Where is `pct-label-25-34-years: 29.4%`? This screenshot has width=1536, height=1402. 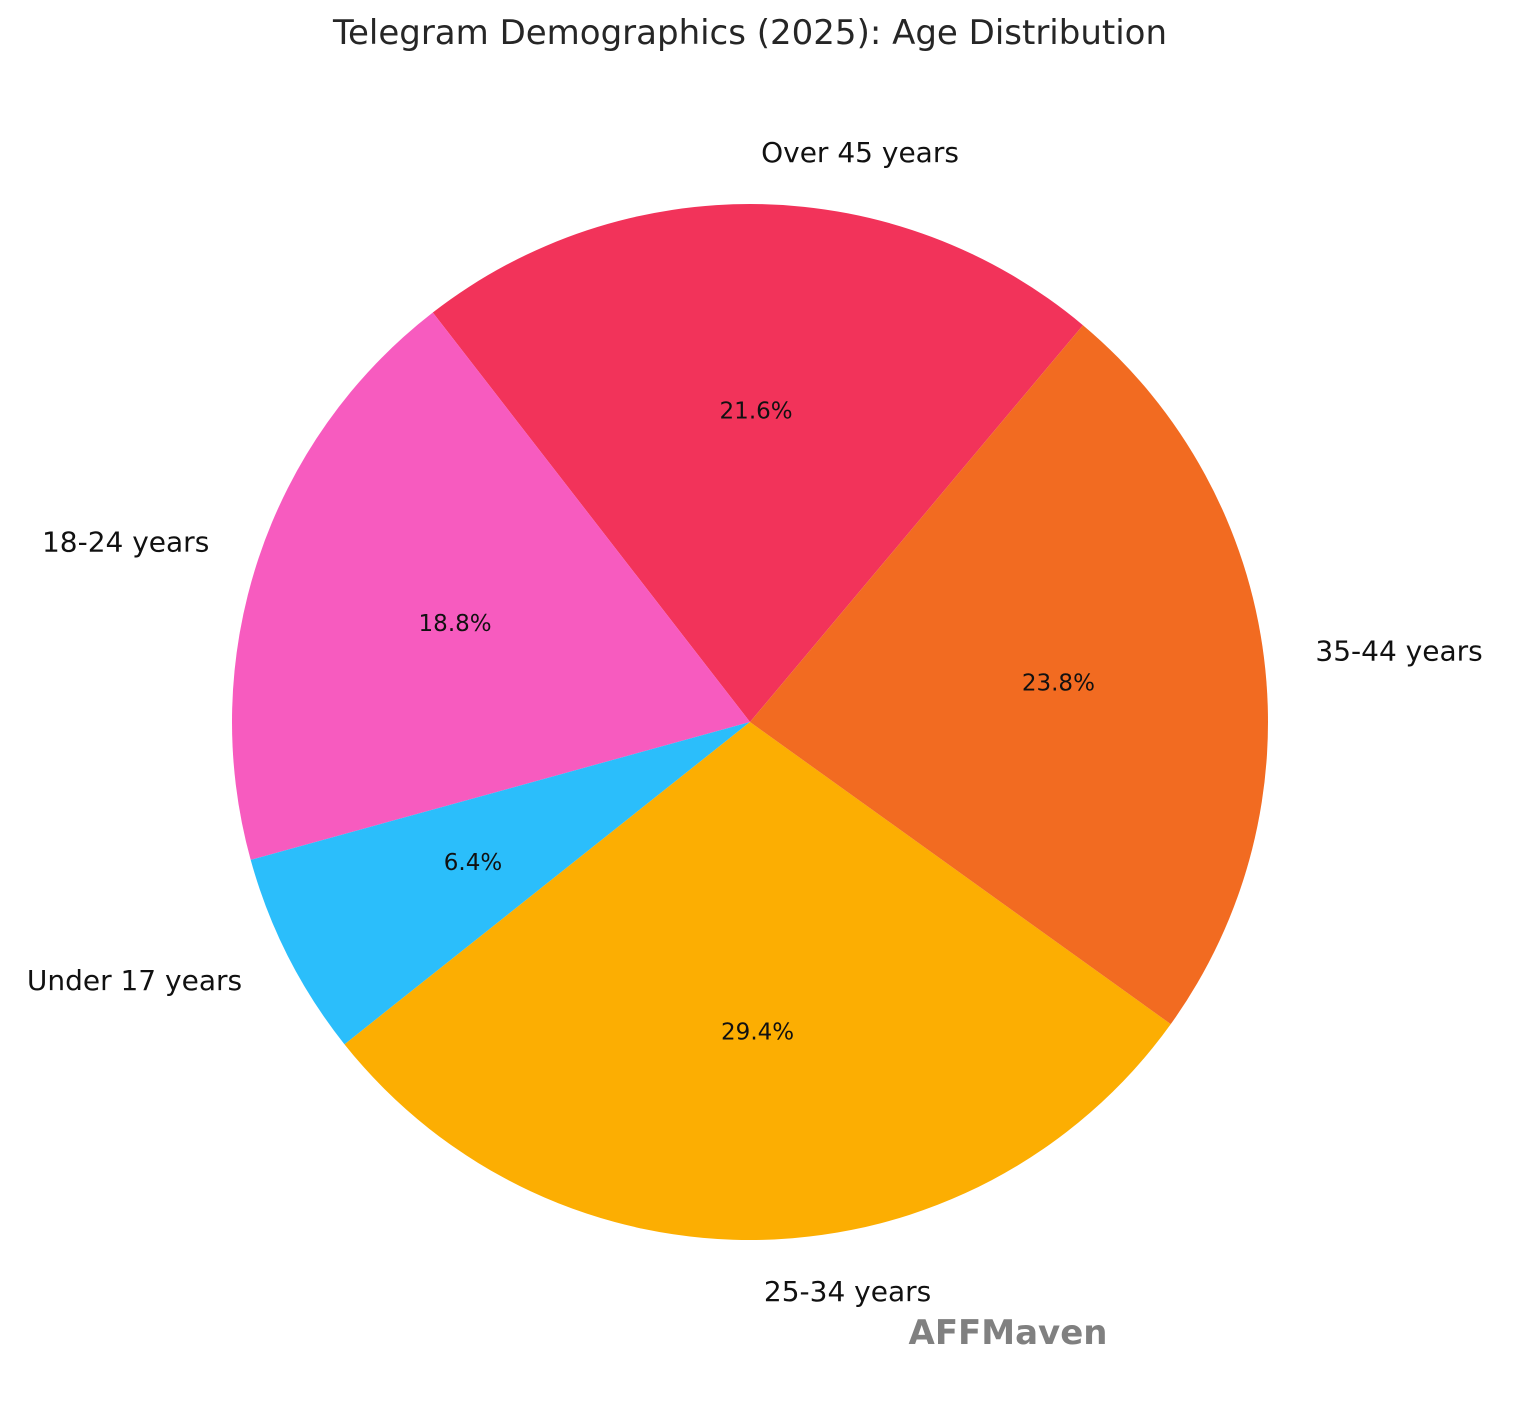 pct-label-25-34-years: 29.4% is located at coordinates (757, 1033).